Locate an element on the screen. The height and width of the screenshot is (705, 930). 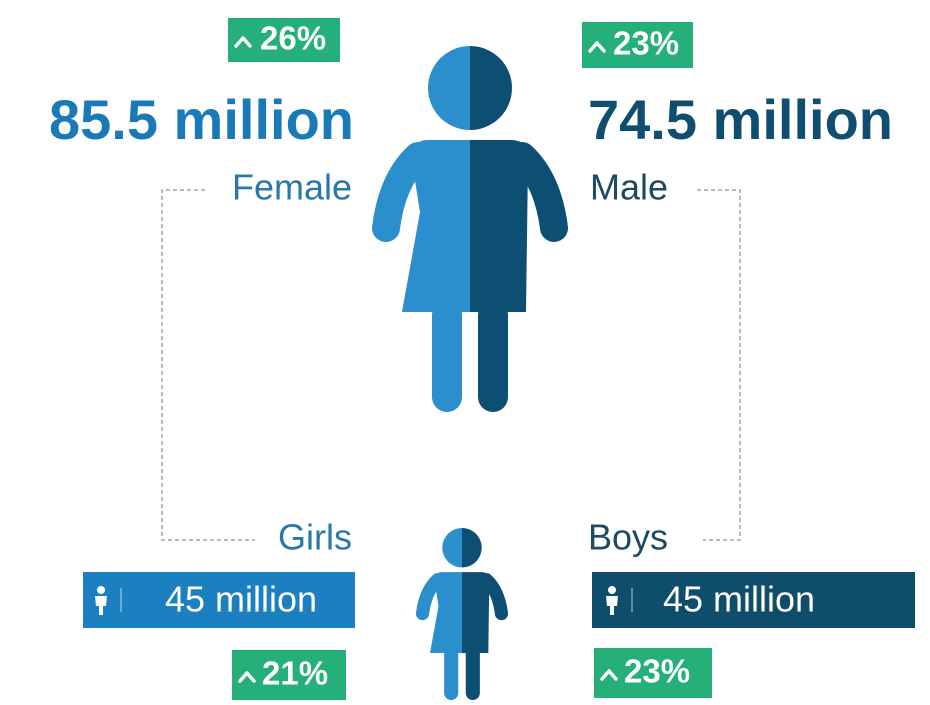
label: Boys is located at coordinates (628, 537).